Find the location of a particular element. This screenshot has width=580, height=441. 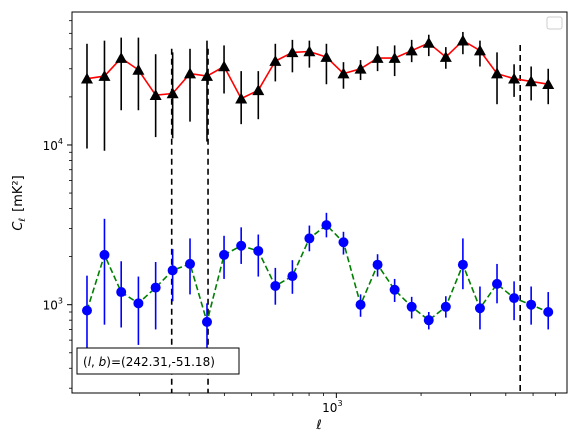

y-tick-label: 10³ is located at coordinates (53, 305).